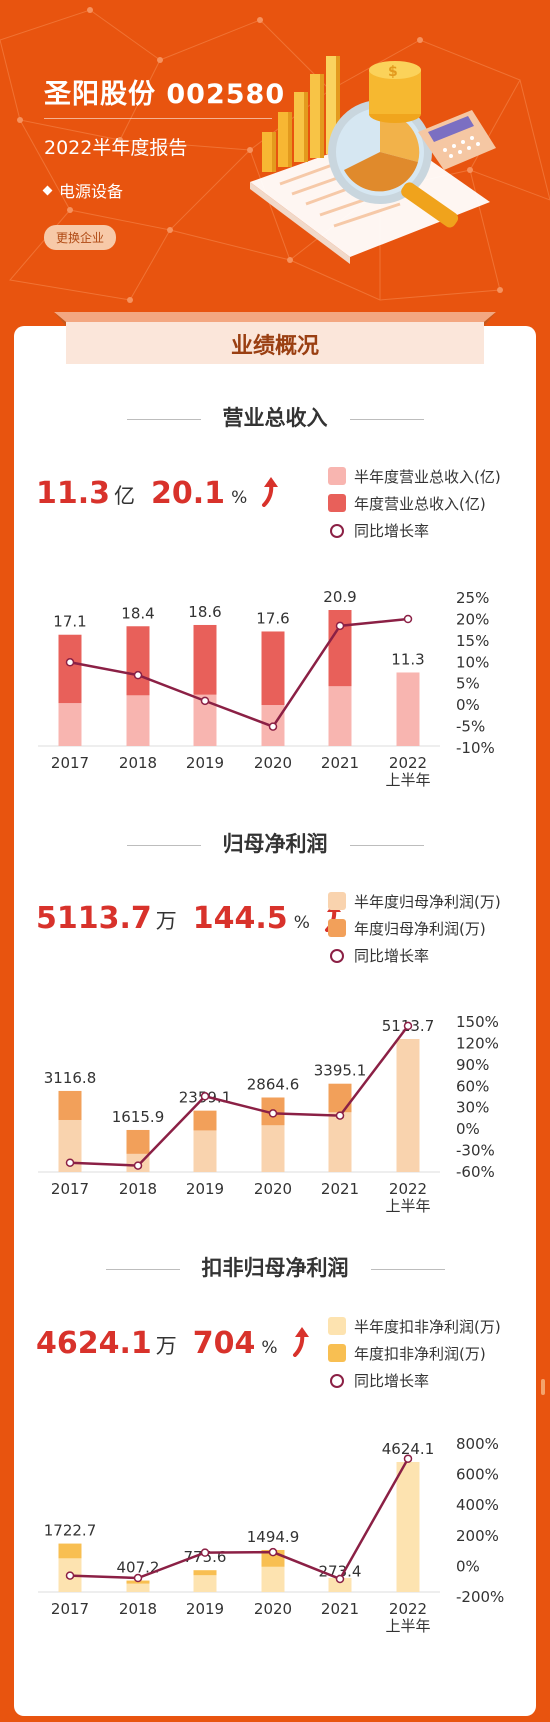 The image size is (550, 1722). I want to click on report-title: 2022半年度报告, so click(116, 148).